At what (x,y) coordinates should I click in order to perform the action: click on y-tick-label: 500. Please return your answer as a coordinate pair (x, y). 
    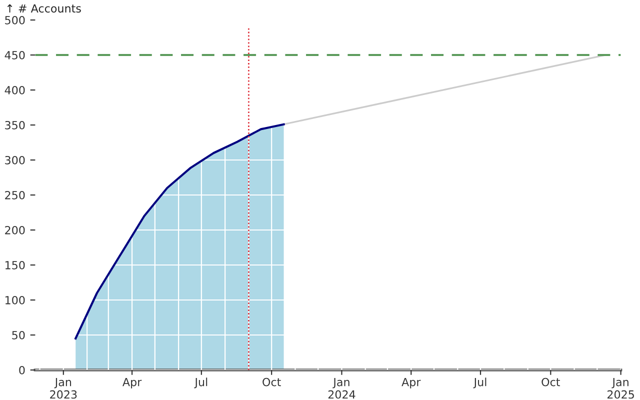
    Looking at the image, I should click on (15, 20).